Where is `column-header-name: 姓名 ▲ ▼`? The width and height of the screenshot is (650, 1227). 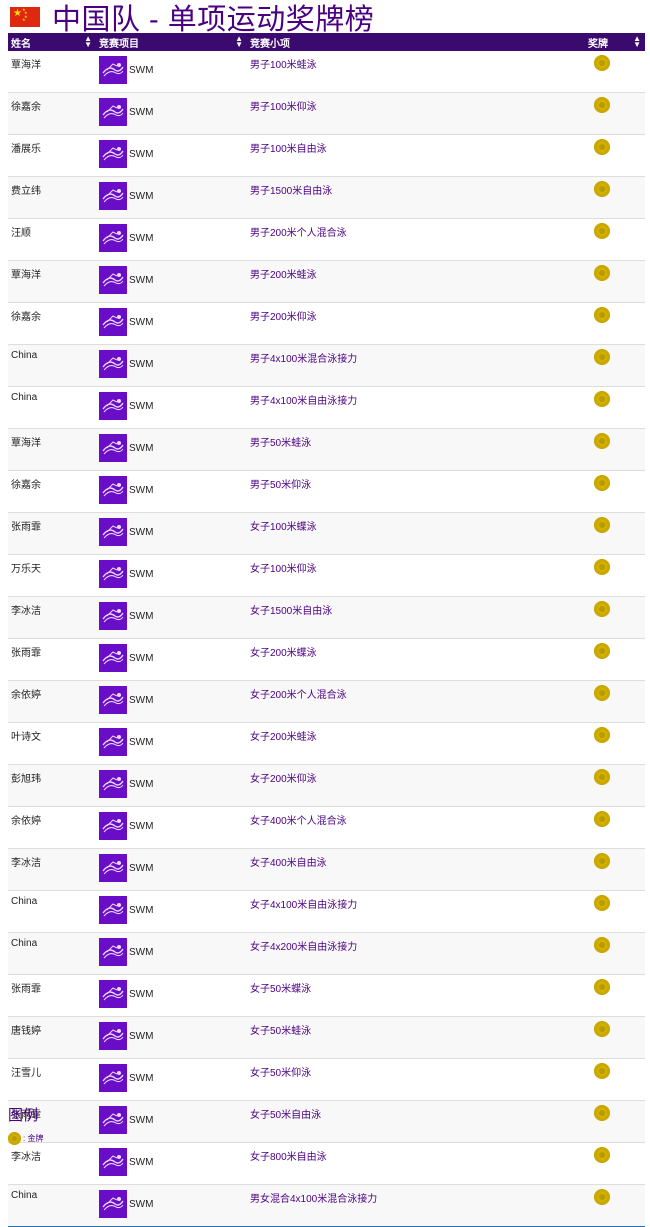 column-header-name: 姓名 ▲ ▼ is located at coordinates (52, 42).